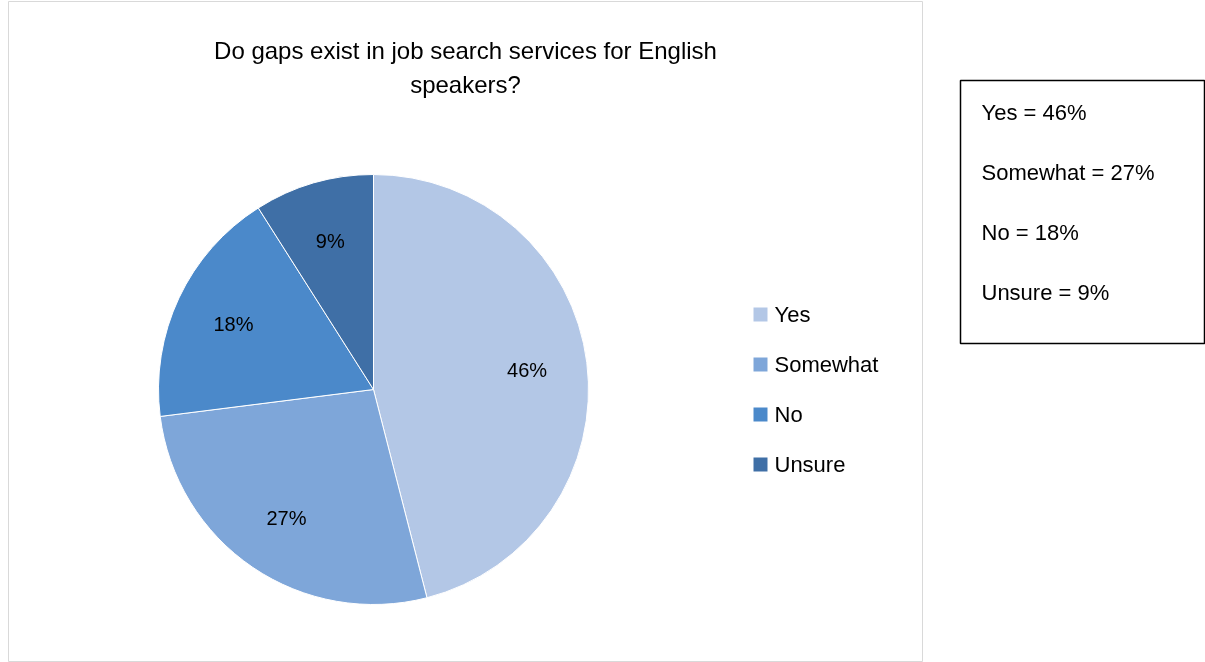 This screenshot has height=662, width=1205. I want to click on data-label: 9%, so click(330, 240).